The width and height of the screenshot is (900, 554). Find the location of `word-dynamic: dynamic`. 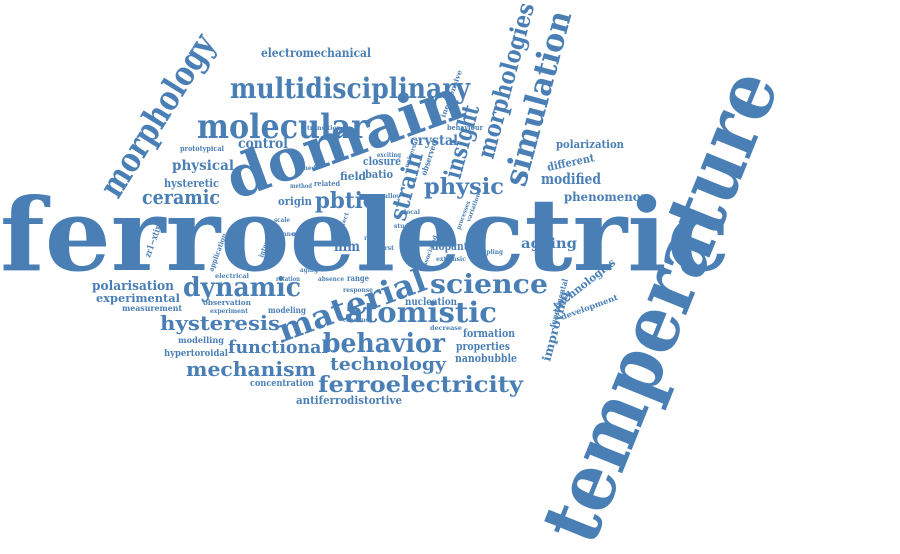

word-dynamic: dynamic is located at coordinates (242, 288).